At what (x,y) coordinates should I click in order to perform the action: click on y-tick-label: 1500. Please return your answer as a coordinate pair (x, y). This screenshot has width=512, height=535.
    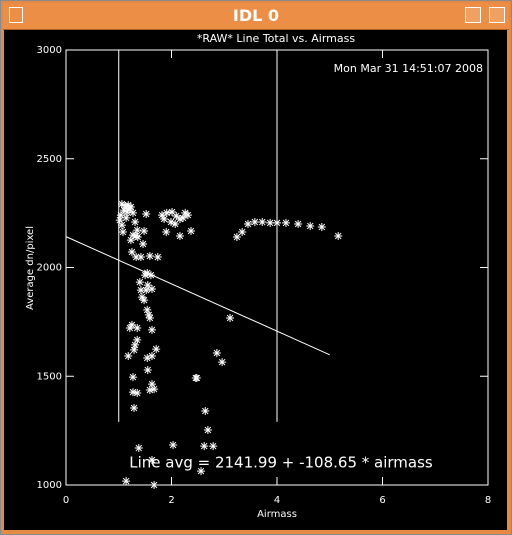
    Looking at the image, I should click on (49, 376).